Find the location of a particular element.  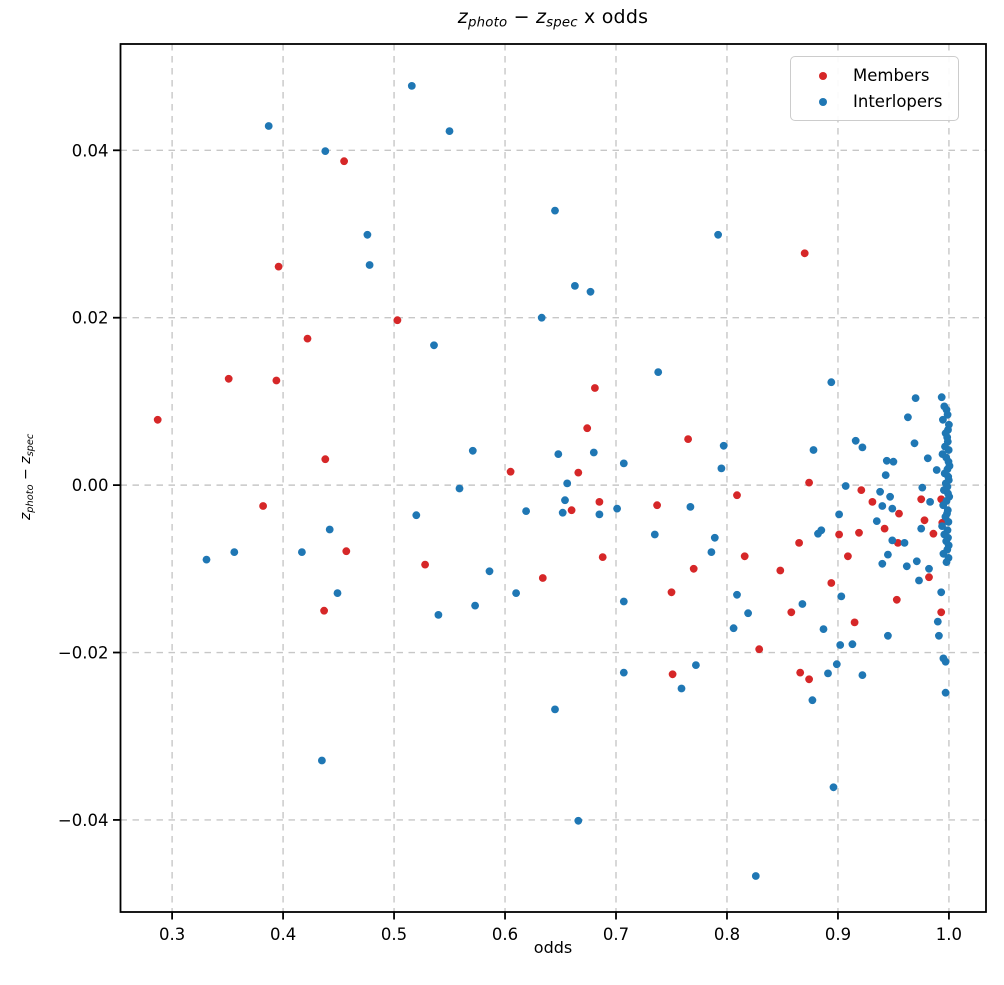

x-tick-label: 0.4 is located at coordinates (283, 934).